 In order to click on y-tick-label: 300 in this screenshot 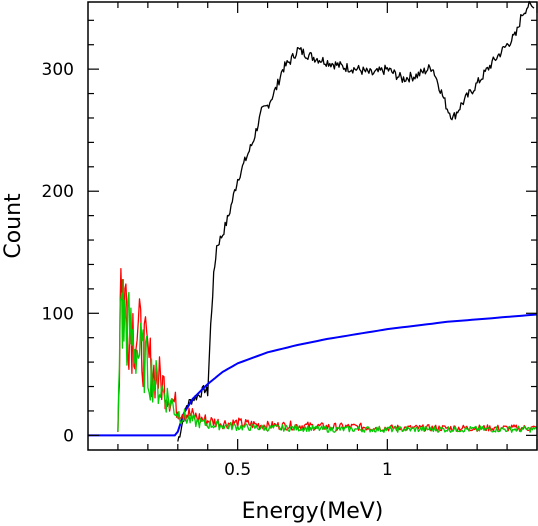, I will do `click(58, 70)`.